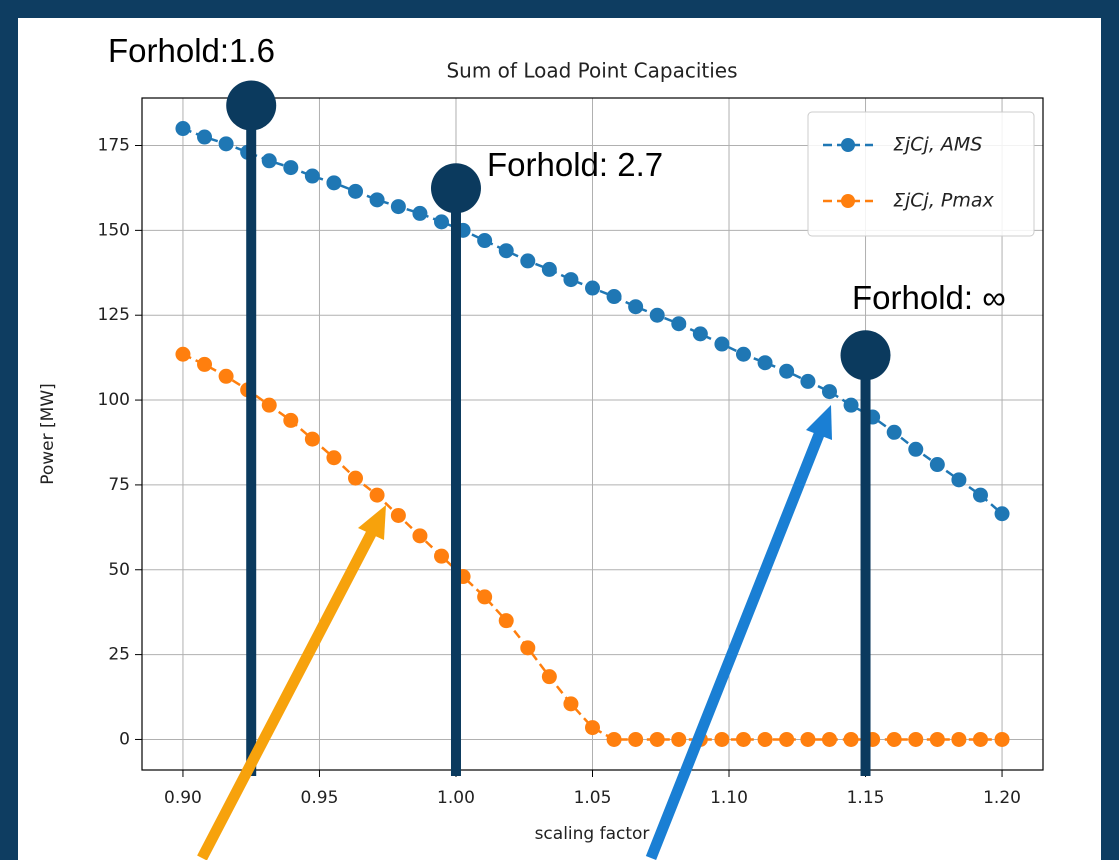 This screenshot has height=860, width=1119. What do you see at coordinates (114, 230) in the screenshot?
I see `y-tick-label: 150` at bounding box center [114, 230].